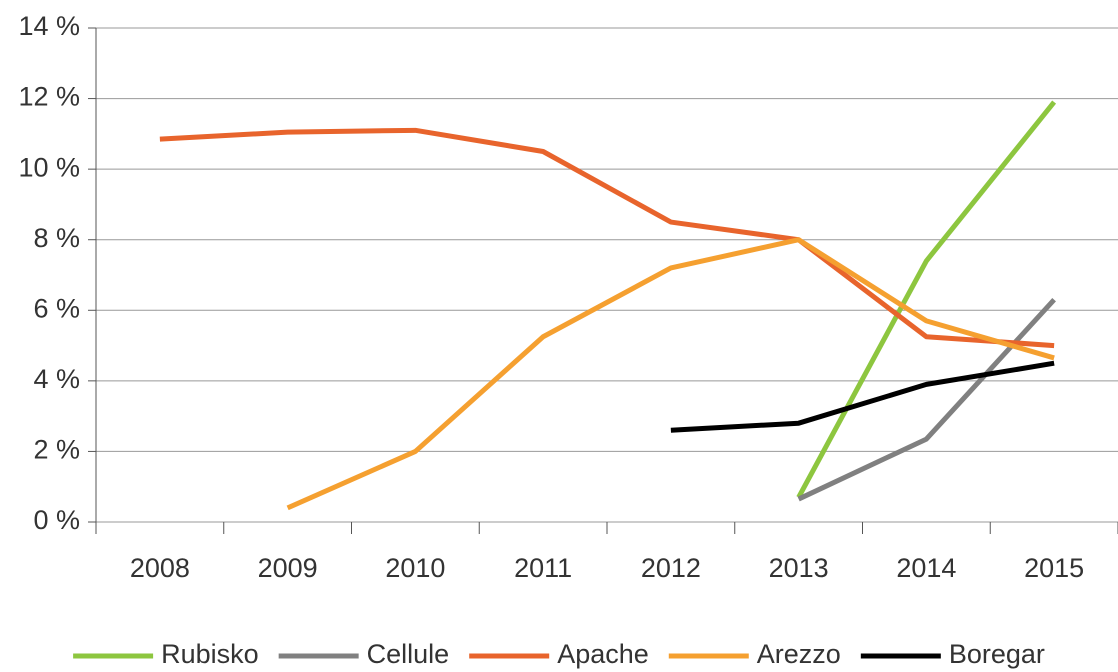  What do you see at coordinates (603, 654) in the screenshot?
I see `legend-label: Apache` at bounding box center [603, 654].